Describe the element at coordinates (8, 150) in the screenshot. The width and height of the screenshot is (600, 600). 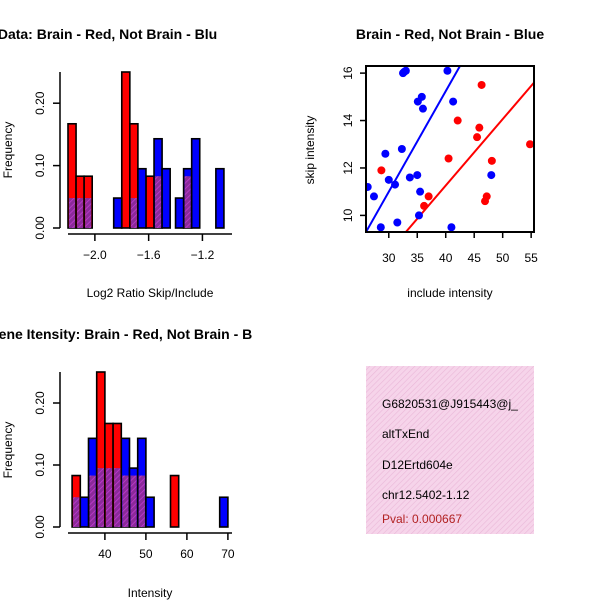
I see `ratio-hist-ylabel: Frequency` at that location.